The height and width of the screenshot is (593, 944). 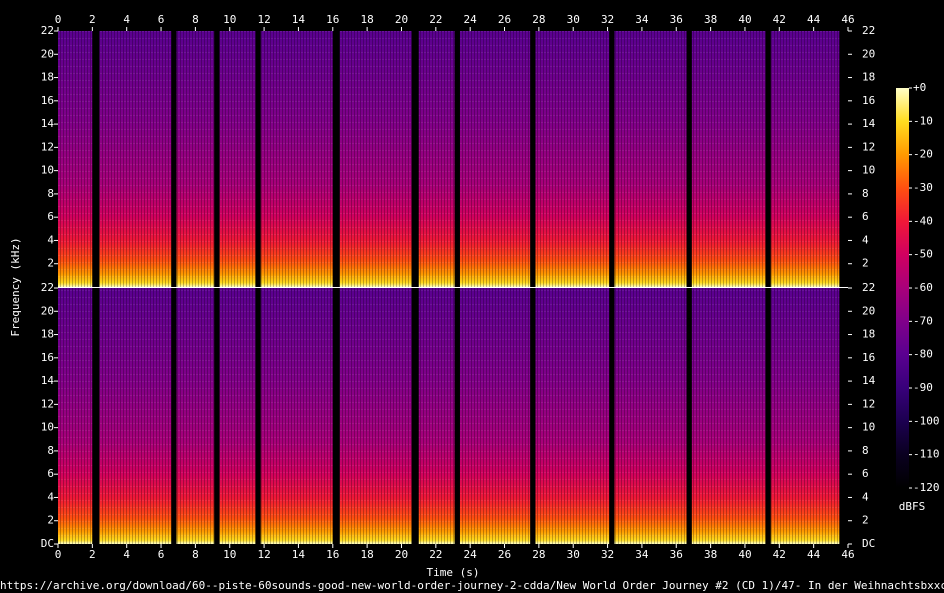 What do you see at coordinates (676, 554) in the screenshot?
I see `x-tick-label-bottom: 36` at bounding box center [676, 554].